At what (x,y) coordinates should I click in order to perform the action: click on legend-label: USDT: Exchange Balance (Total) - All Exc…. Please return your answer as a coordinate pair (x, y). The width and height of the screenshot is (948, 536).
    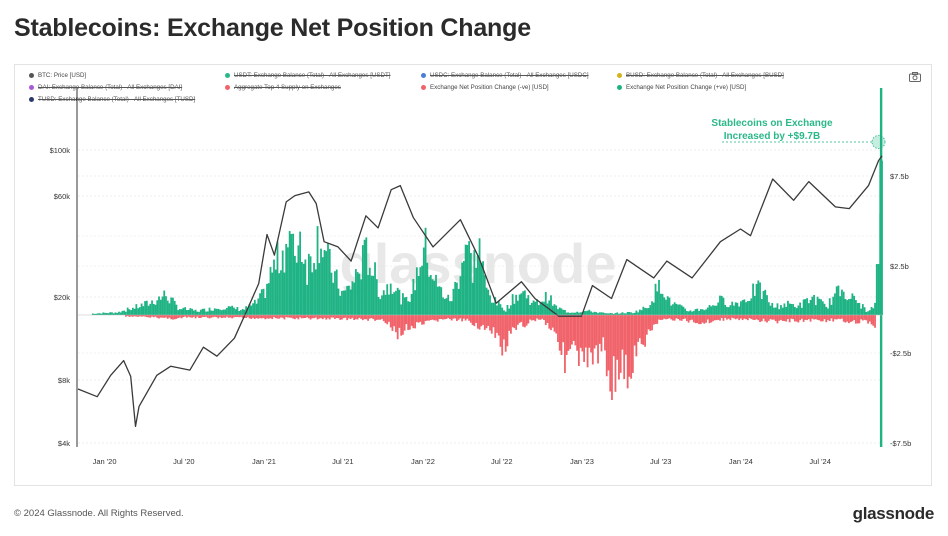
    Looking at the image, I should click on (312, 75).